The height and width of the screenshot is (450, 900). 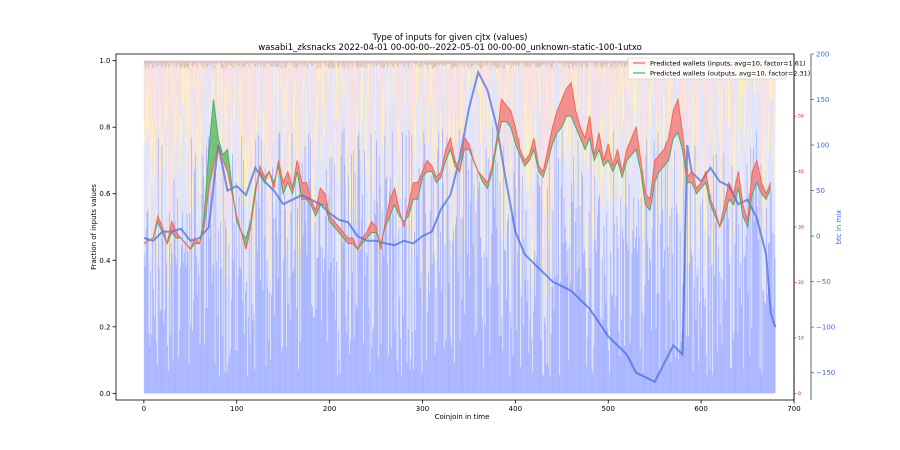 What do you see at coordinates (801, 338) in the screenshot?
I see `y3-tick-label: 10` at bounding box center [801, 338].